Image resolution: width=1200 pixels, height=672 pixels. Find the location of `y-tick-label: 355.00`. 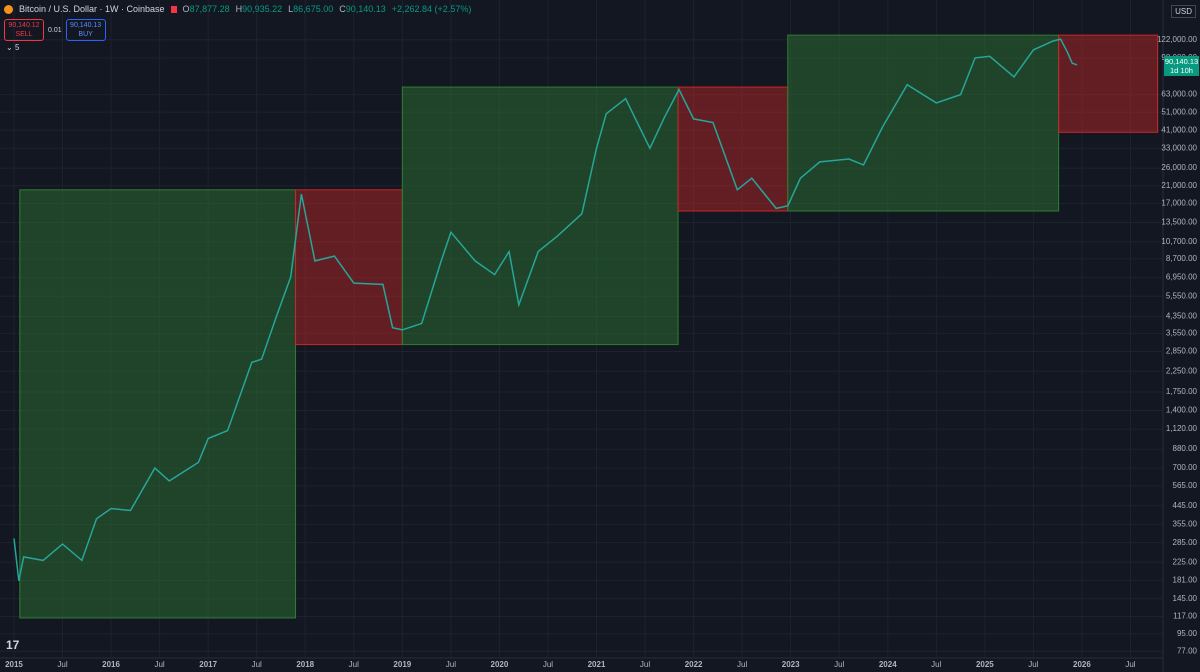

y-tick-label: 355.00 is located at coordinates (1185, 524).